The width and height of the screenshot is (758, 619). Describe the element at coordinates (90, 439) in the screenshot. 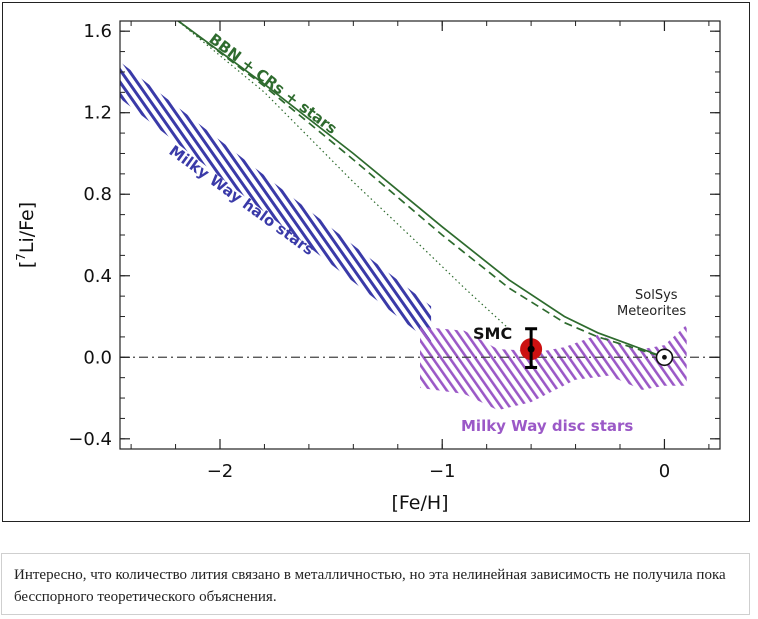

I see `y-tick-label: −0.4` at that location.